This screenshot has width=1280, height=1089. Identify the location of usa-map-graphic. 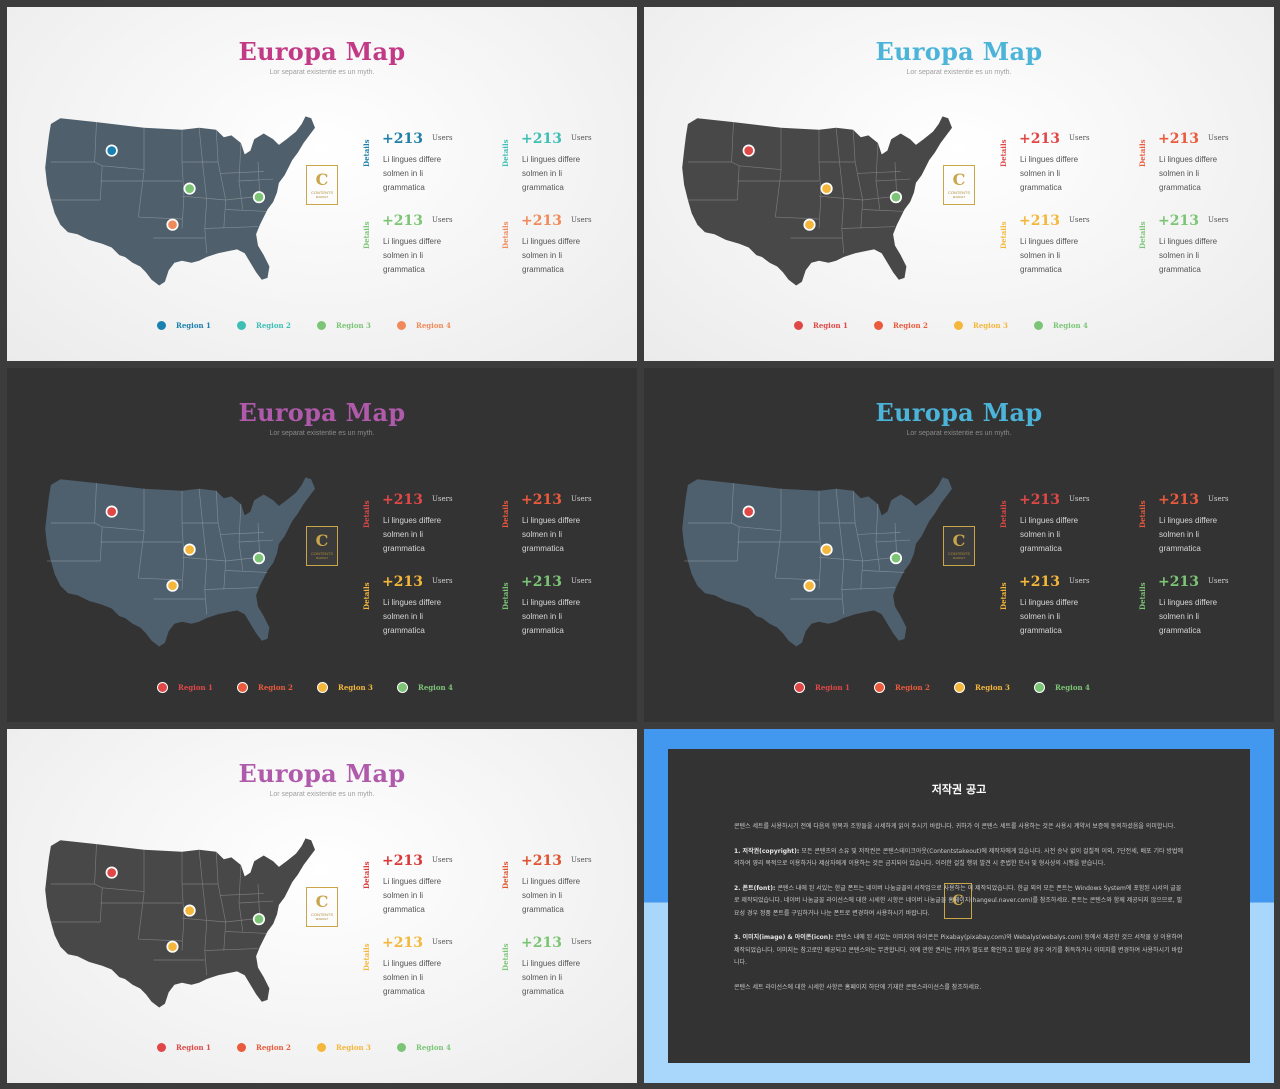
(180, 923).